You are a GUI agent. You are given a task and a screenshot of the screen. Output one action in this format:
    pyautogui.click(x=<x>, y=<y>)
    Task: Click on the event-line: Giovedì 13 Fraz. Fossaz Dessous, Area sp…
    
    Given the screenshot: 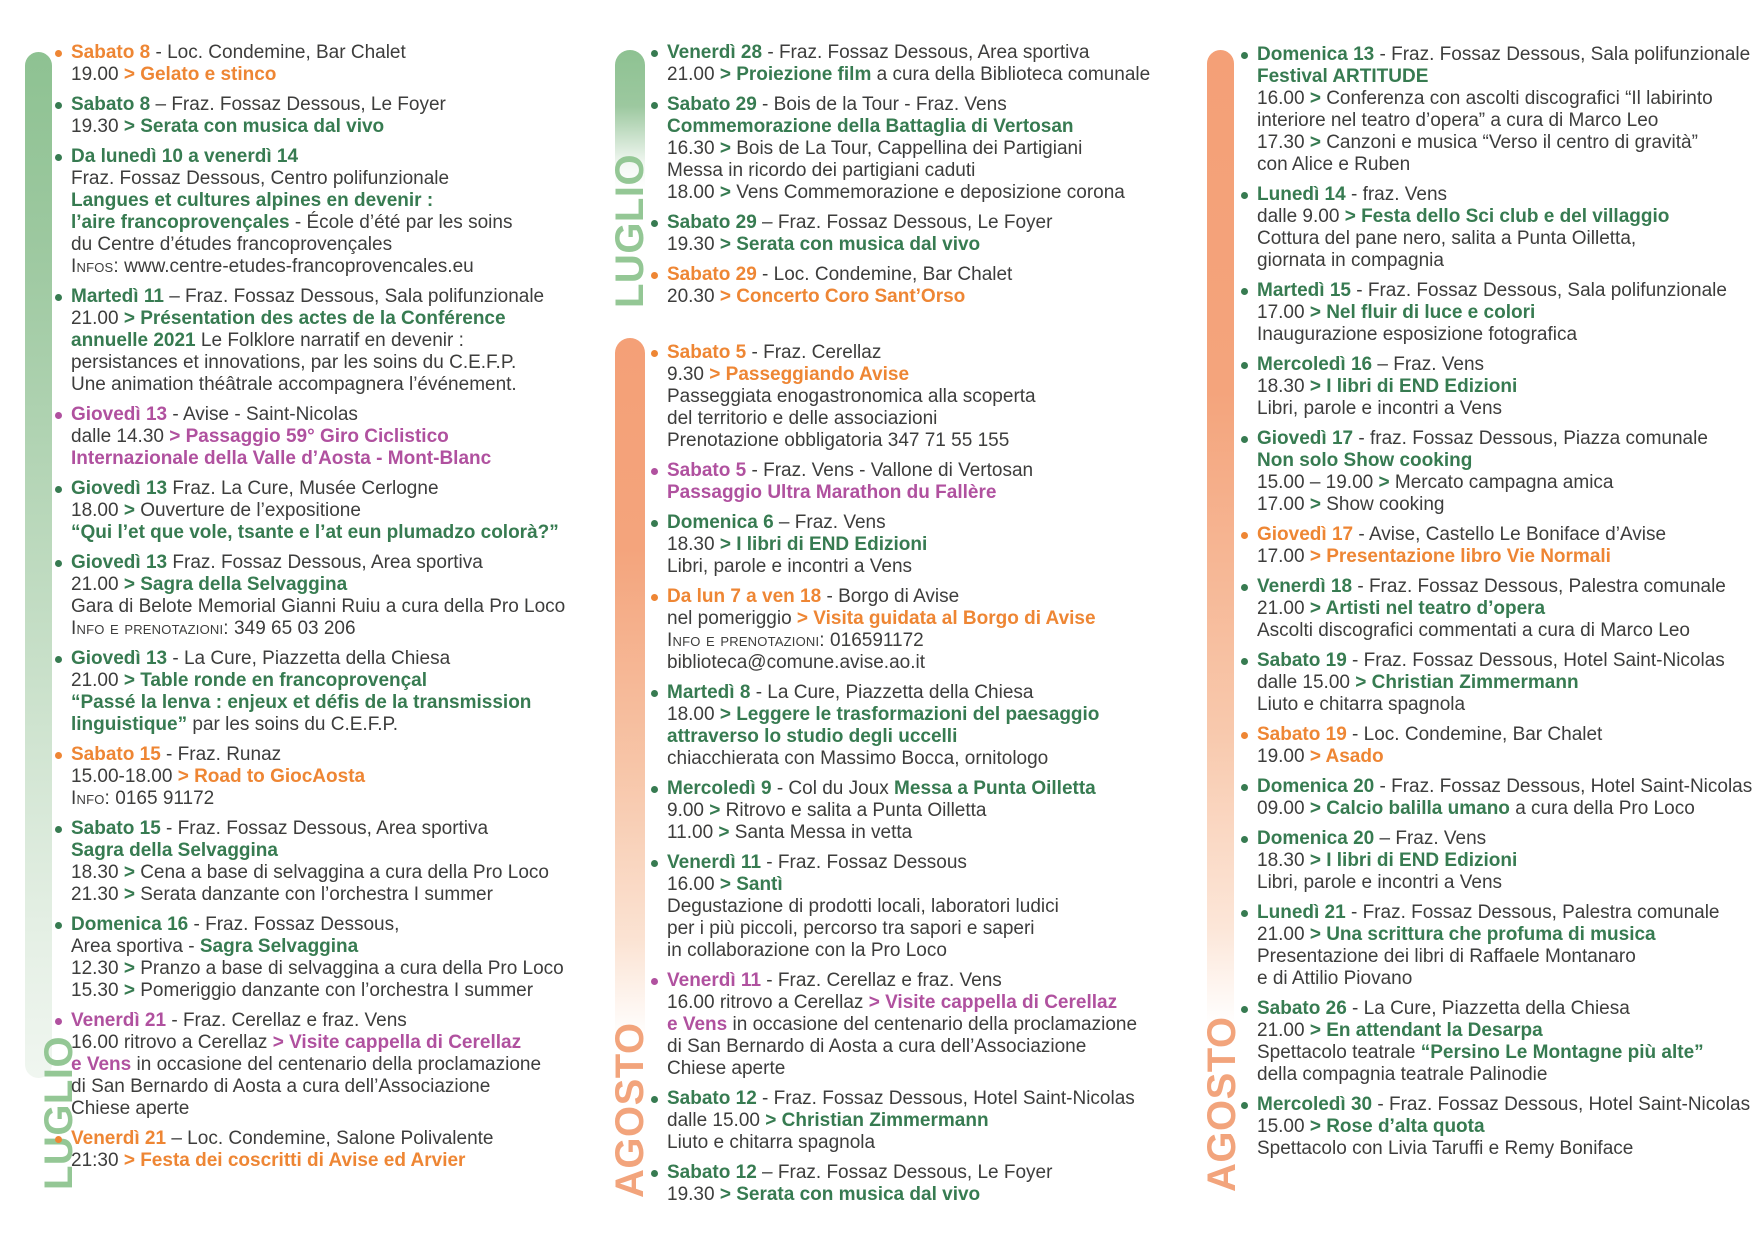 What is the action you would take?
    pyautogui.click(x=322, y=563)
    